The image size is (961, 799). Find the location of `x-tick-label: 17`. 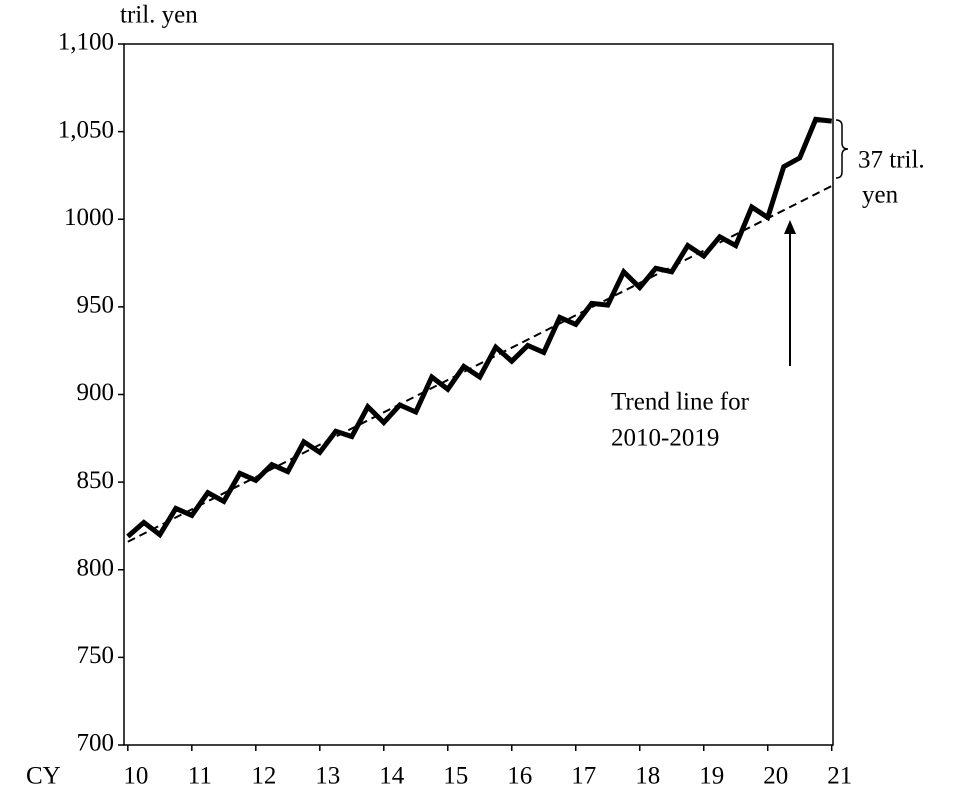

x-tick-label: 17 is located at coordinates (583, 776).